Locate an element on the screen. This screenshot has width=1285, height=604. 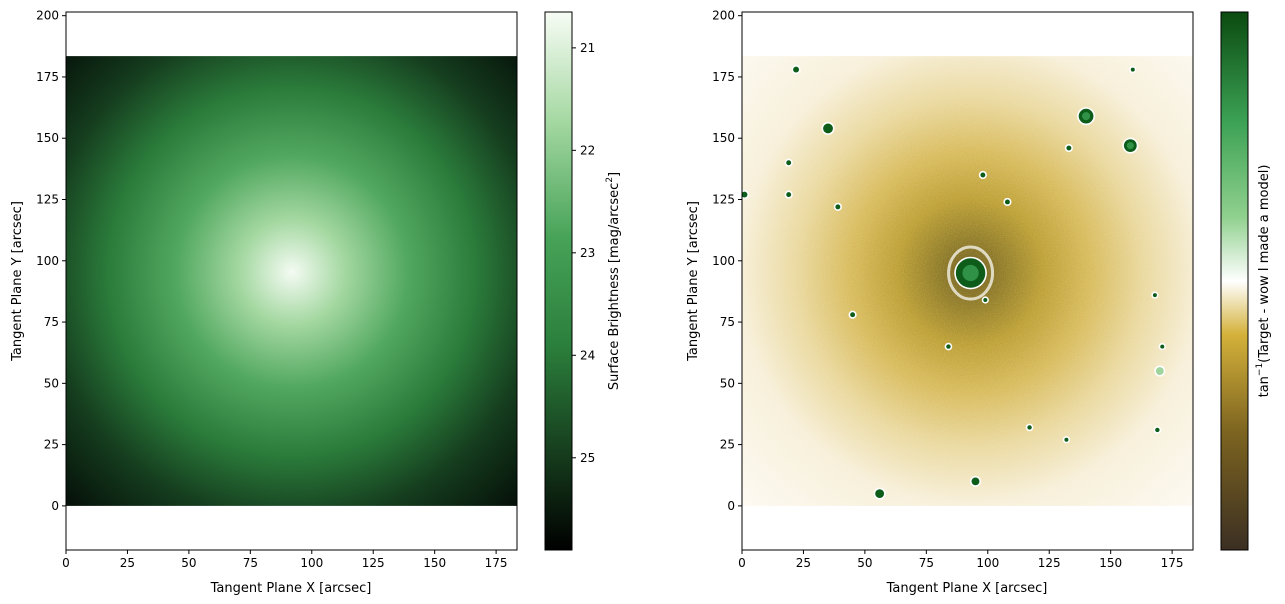
colorbar-left-gradient is located at coordinates (558, 281).